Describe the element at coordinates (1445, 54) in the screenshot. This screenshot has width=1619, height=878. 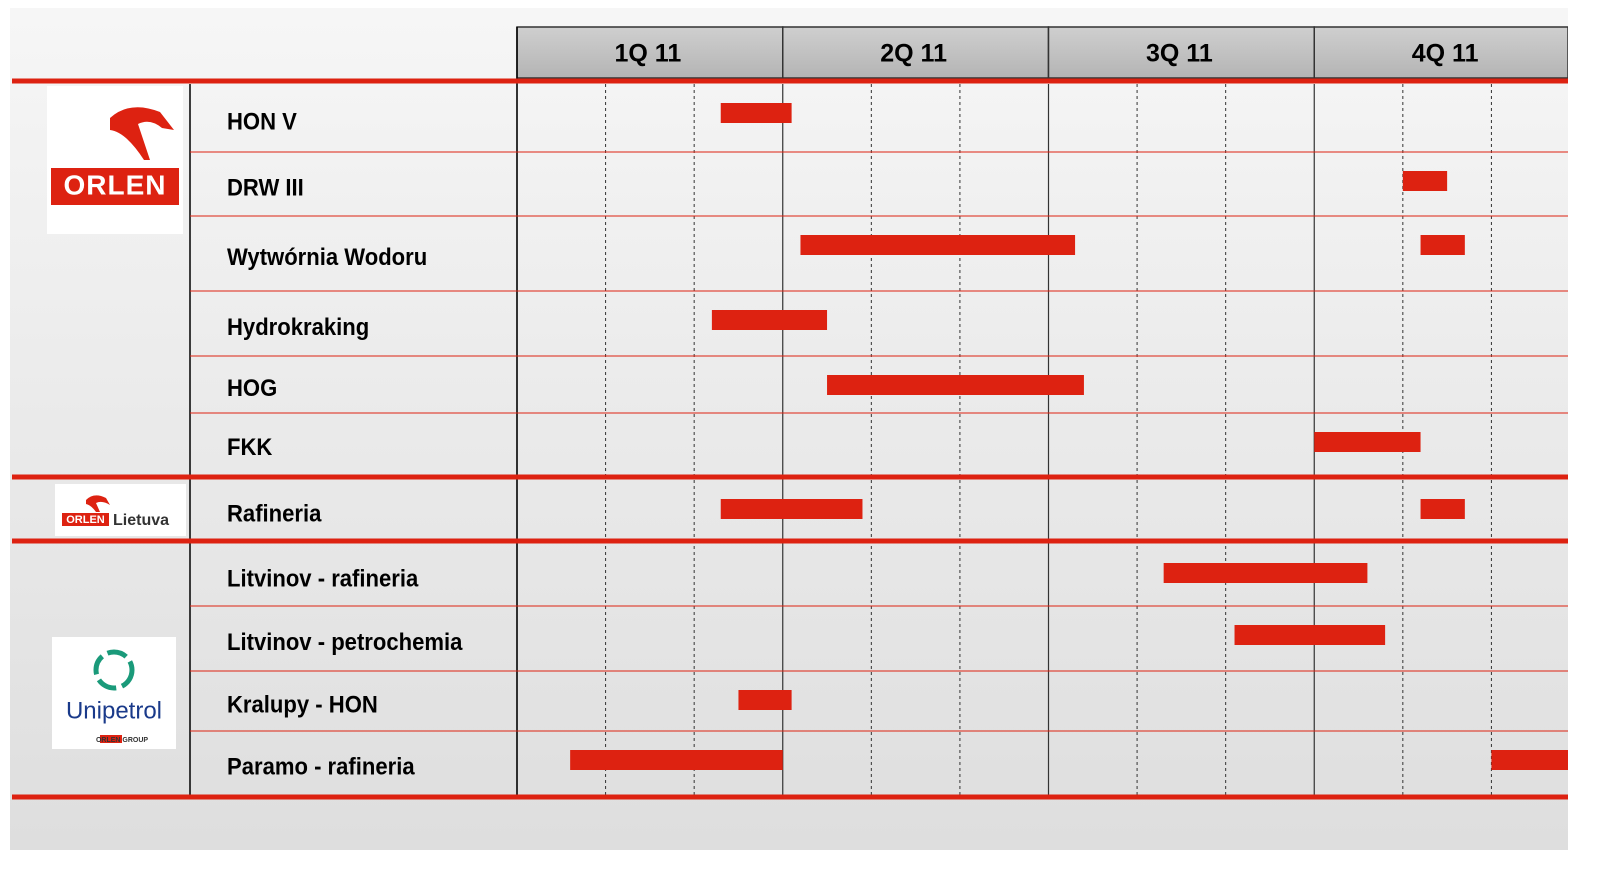
I see `period-label: 4Q 11` at that location.